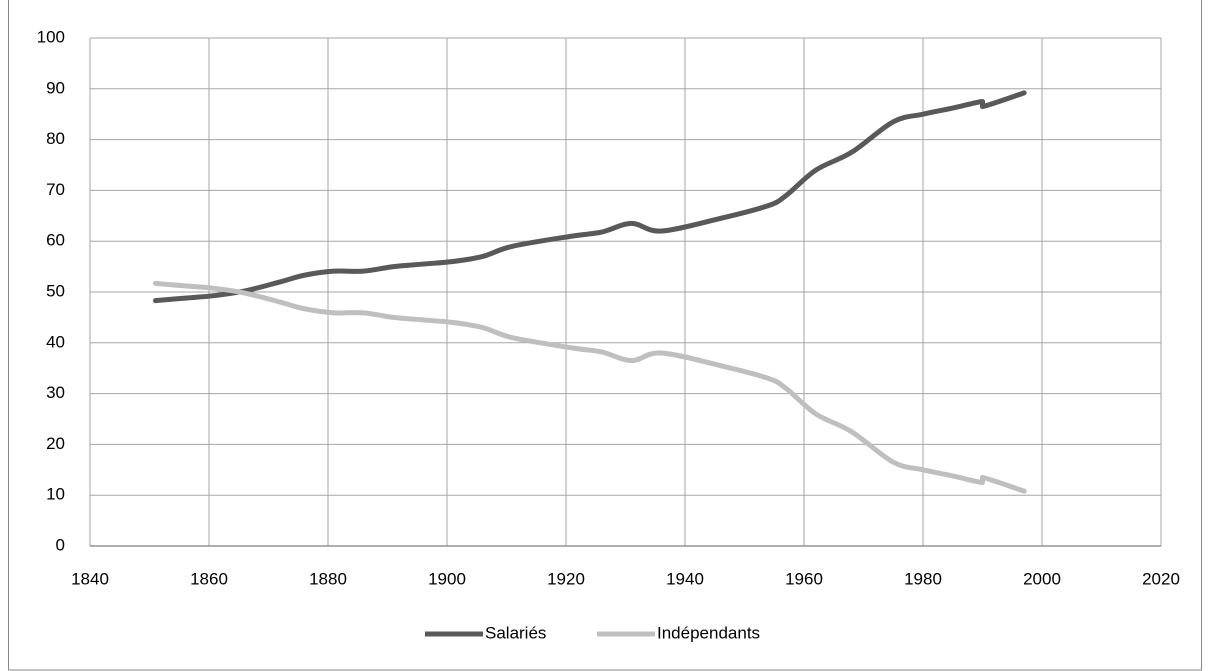 This screenshot has height=671, width=1210. What do you see at coordinates (447, 578) in the screenshot?
I see `x-tick-label: 1900` at bounding box center [447, 578].